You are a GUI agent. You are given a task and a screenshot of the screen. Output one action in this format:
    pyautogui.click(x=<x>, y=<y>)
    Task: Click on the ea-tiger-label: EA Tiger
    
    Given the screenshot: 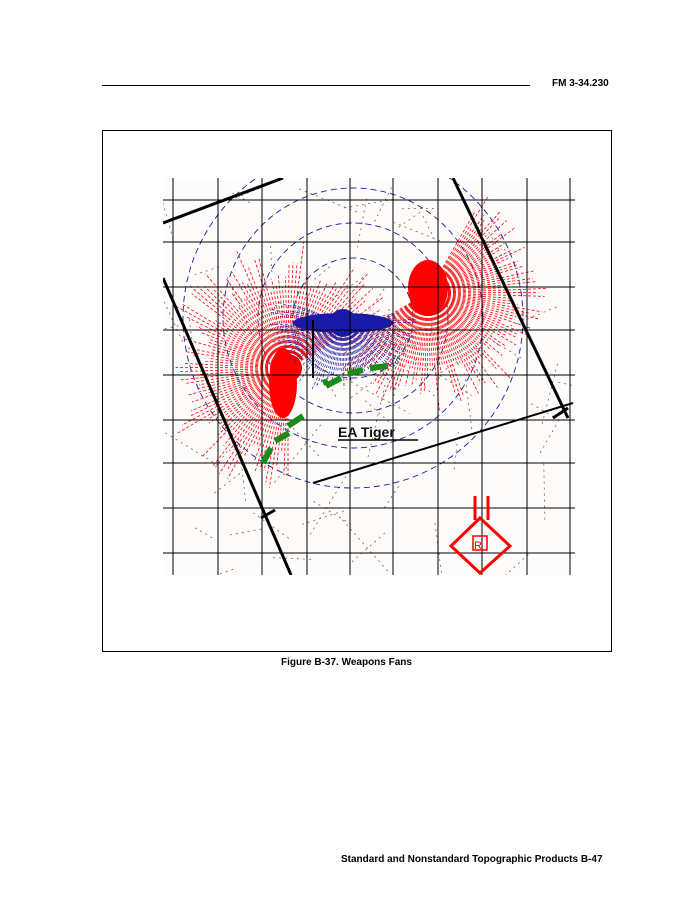 What is the action you would take?
    pyautogui.click(x=366, y=432)
    